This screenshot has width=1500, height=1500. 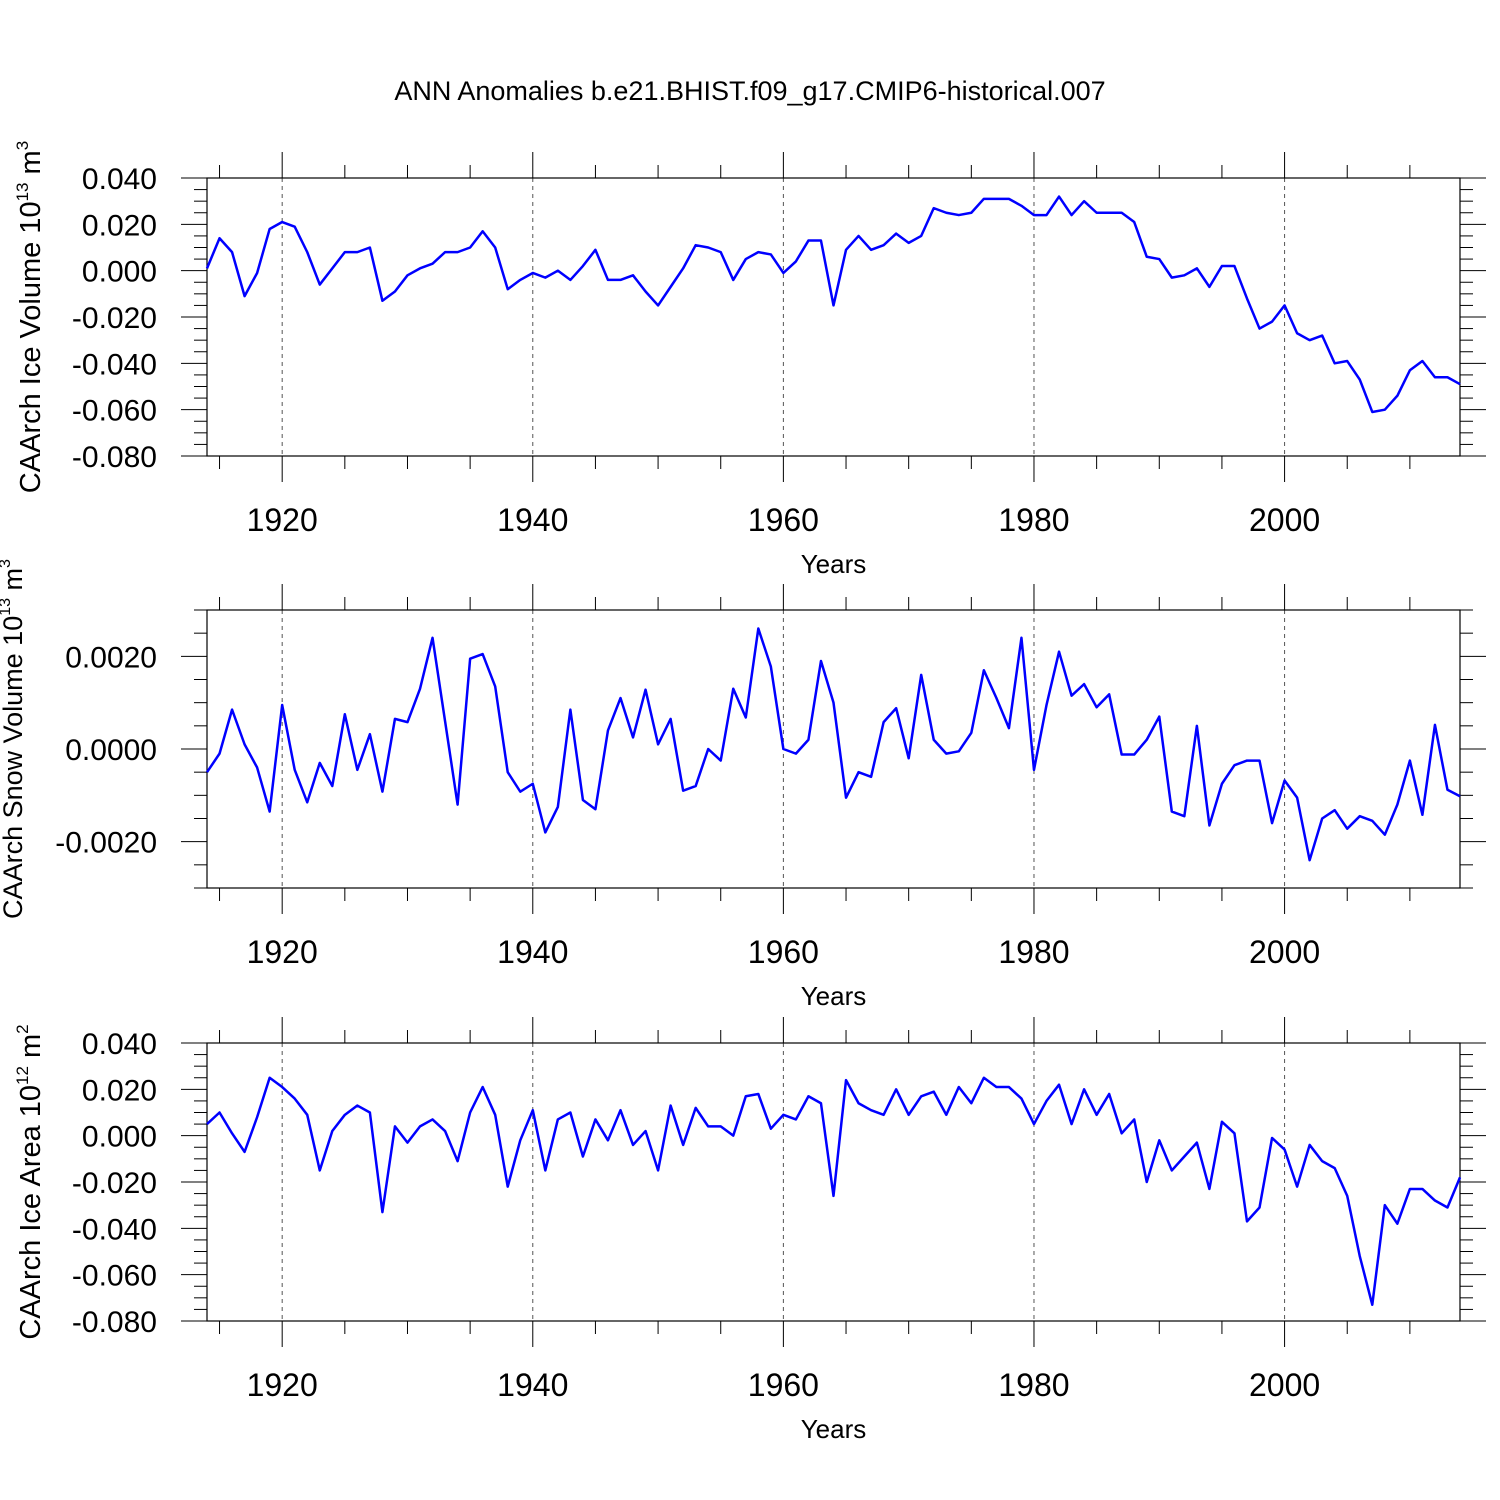 What do you see at coordinates (111, 657) in the screenshot?
I see `y-tick-label: 0.0020` at bounding box center [111, 657].